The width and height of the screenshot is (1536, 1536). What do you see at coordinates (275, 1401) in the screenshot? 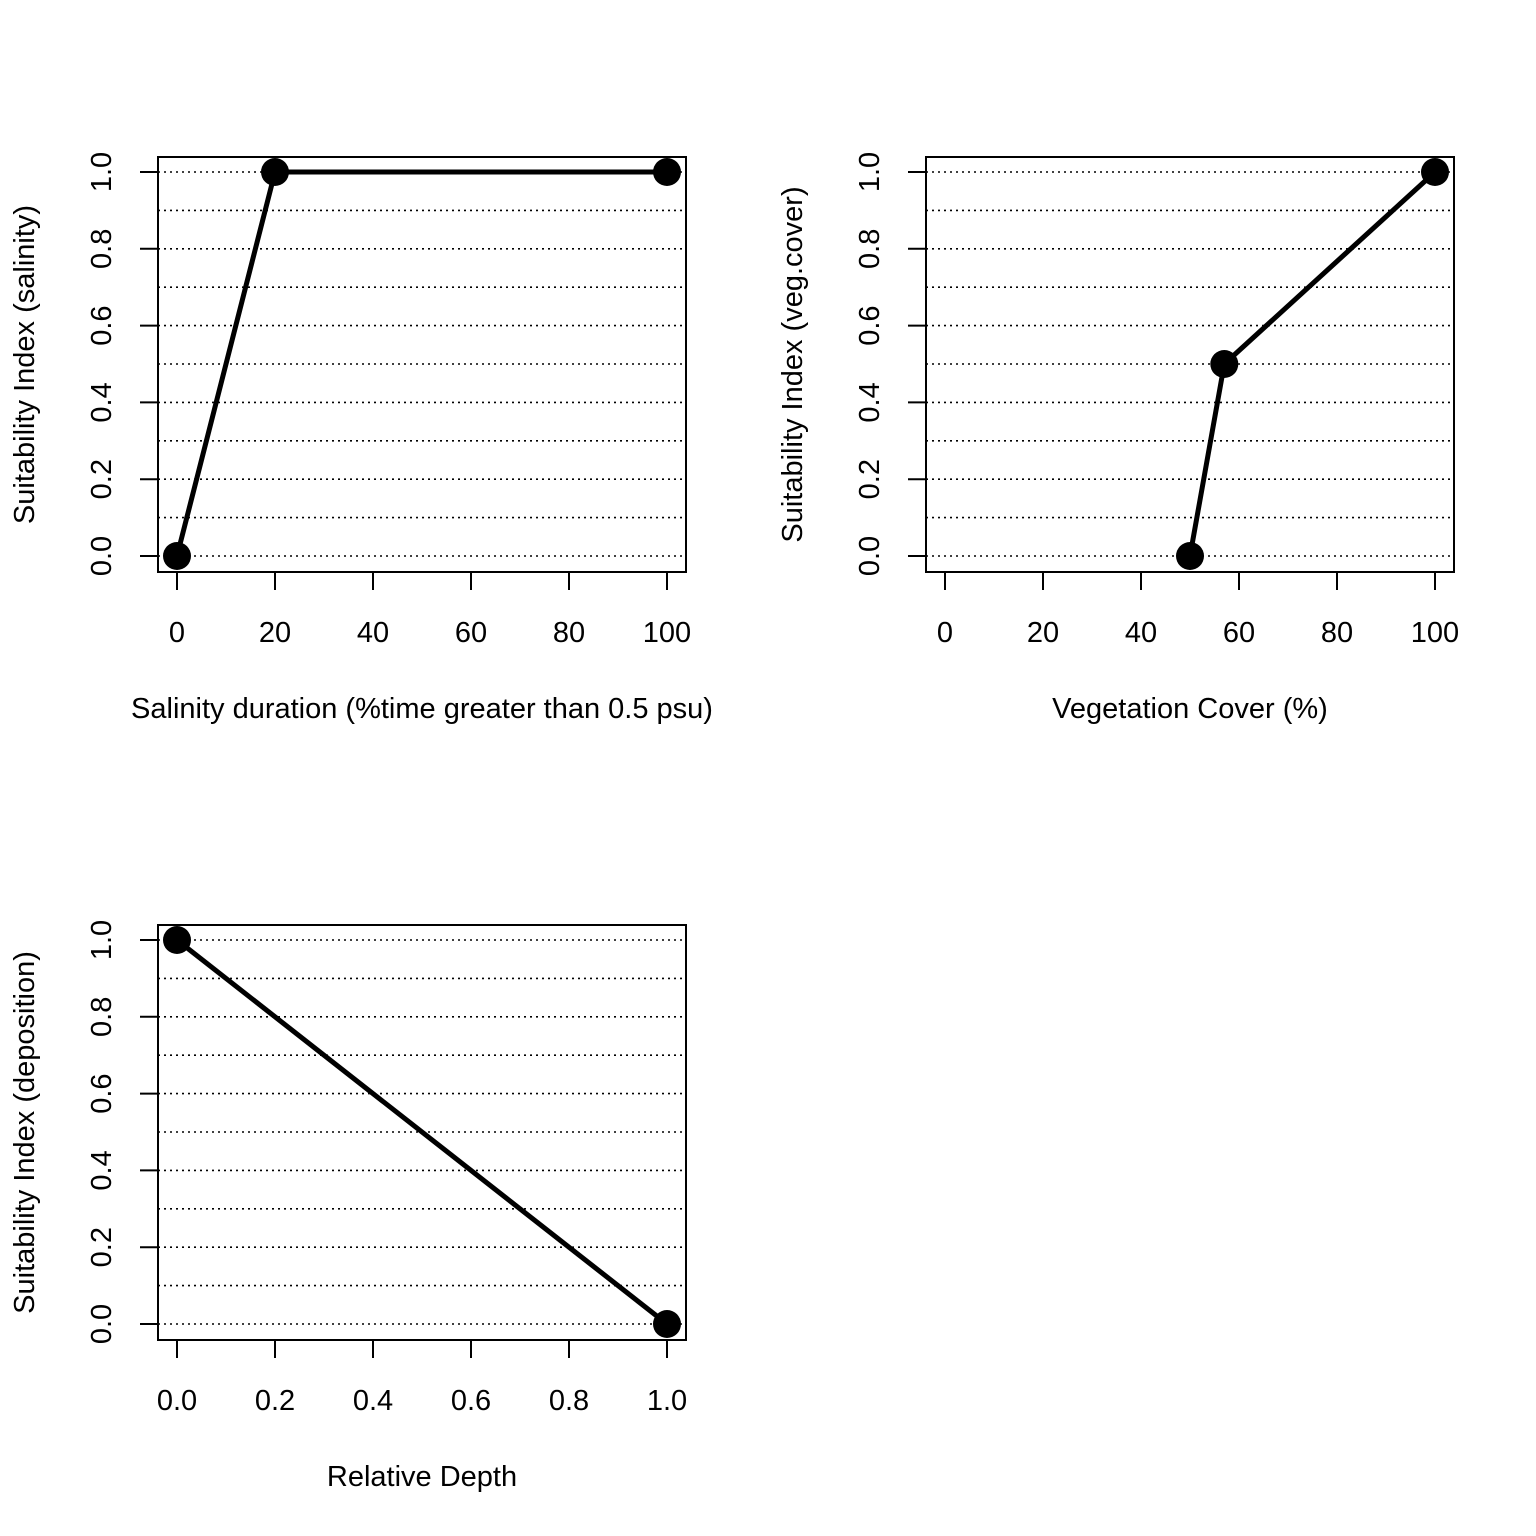
I see `x-tick-label: 0.2` at bounding box center [275, 1401].